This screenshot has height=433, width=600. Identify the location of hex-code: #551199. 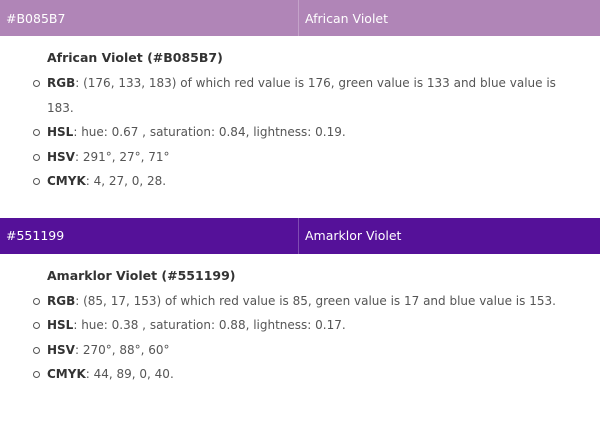
(149, 235).